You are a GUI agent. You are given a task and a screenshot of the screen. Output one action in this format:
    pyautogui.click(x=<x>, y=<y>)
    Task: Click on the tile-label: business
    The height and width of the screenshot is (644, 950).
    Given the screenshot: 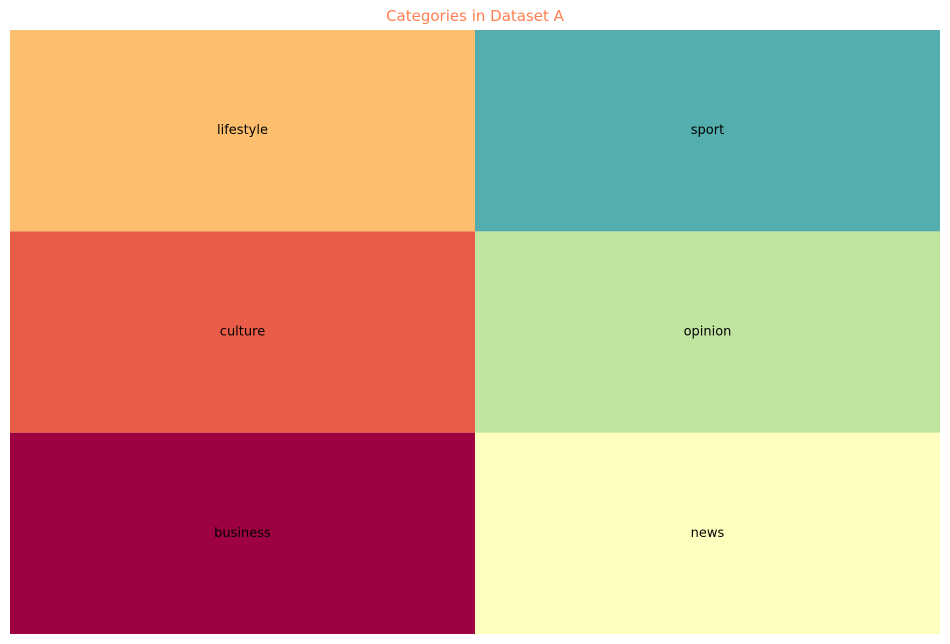 What is the action you would take?
    pyautogui.click(x=242, y=533)
    